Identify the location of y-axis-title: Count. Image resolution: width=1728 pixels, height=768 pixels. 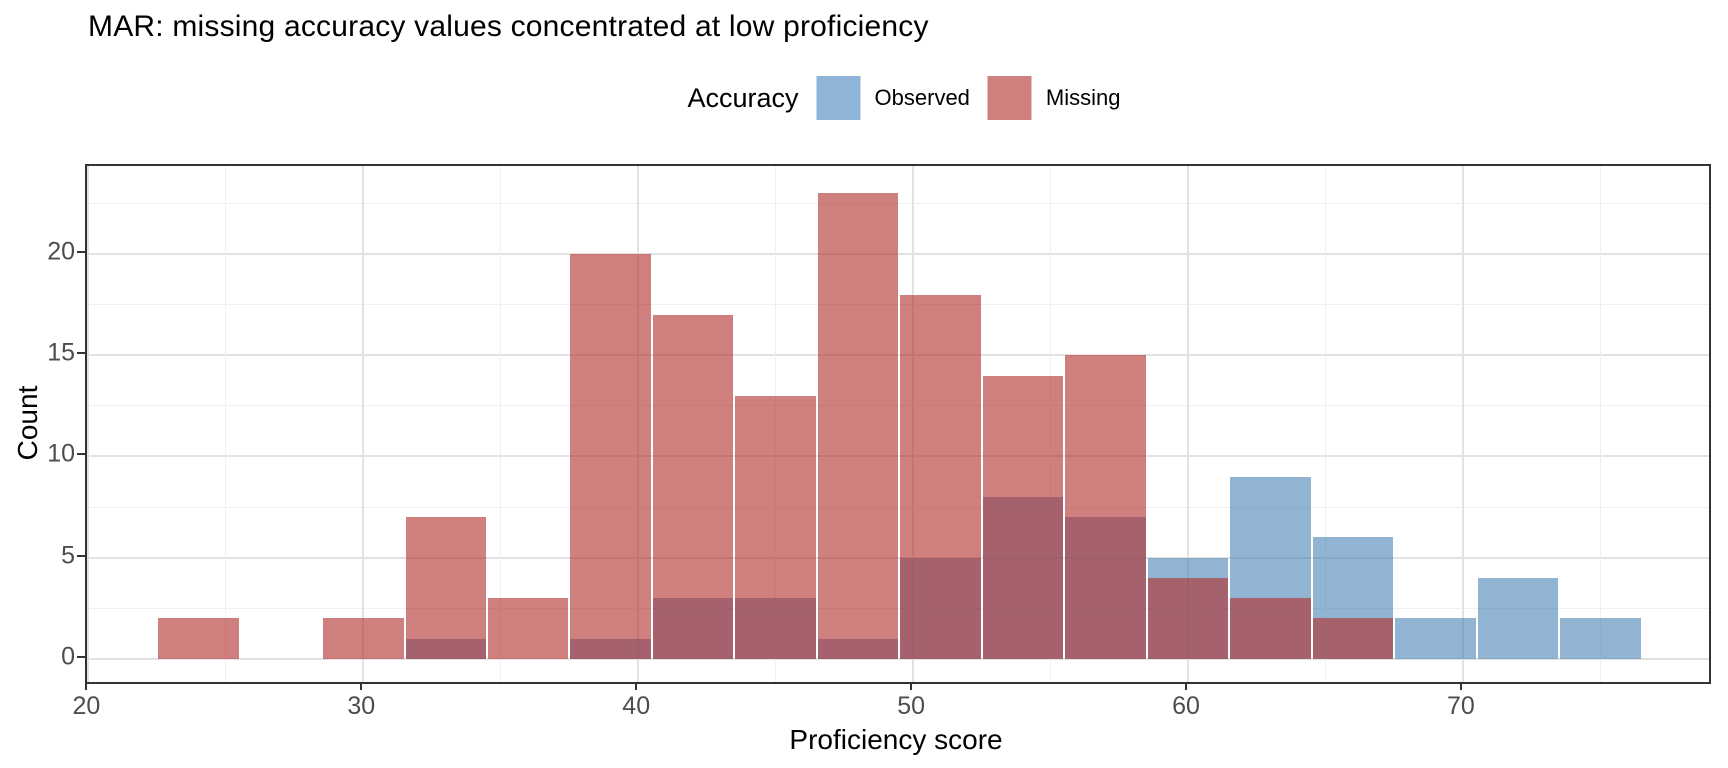
(27, 423).